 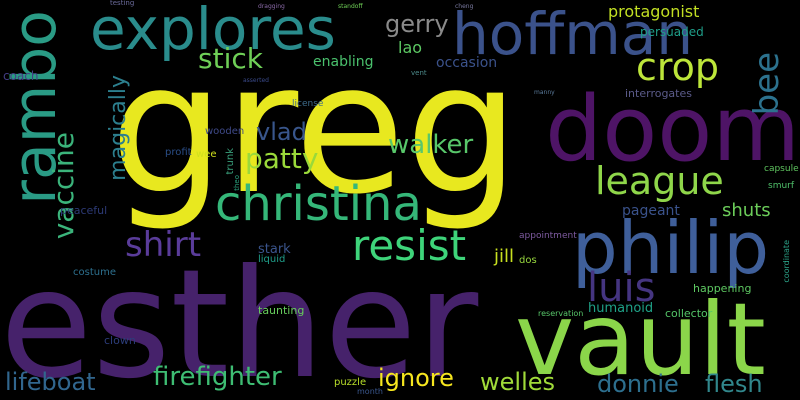 I want to click on word-welles: welles, so click(x=517, y=382).